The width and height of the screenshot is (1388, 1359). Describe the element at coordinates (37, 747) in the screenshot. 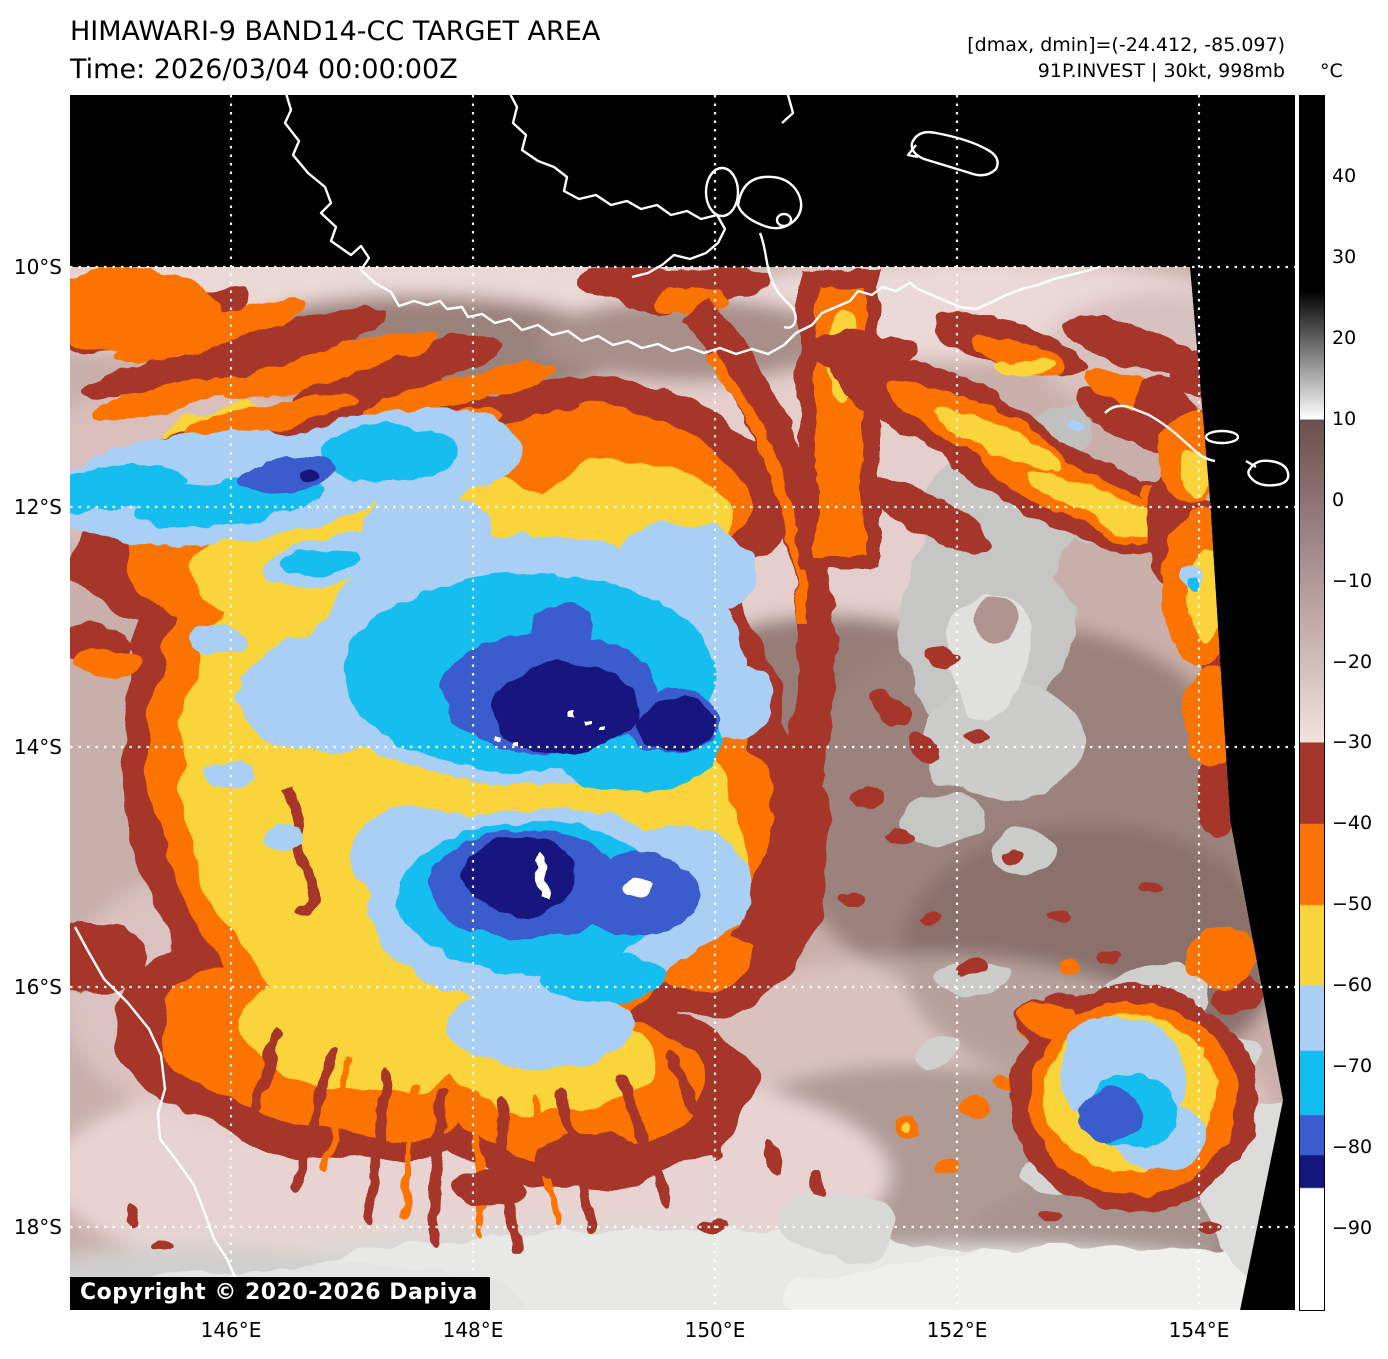

I see `lat-tick-14s: 14°S` at that location.